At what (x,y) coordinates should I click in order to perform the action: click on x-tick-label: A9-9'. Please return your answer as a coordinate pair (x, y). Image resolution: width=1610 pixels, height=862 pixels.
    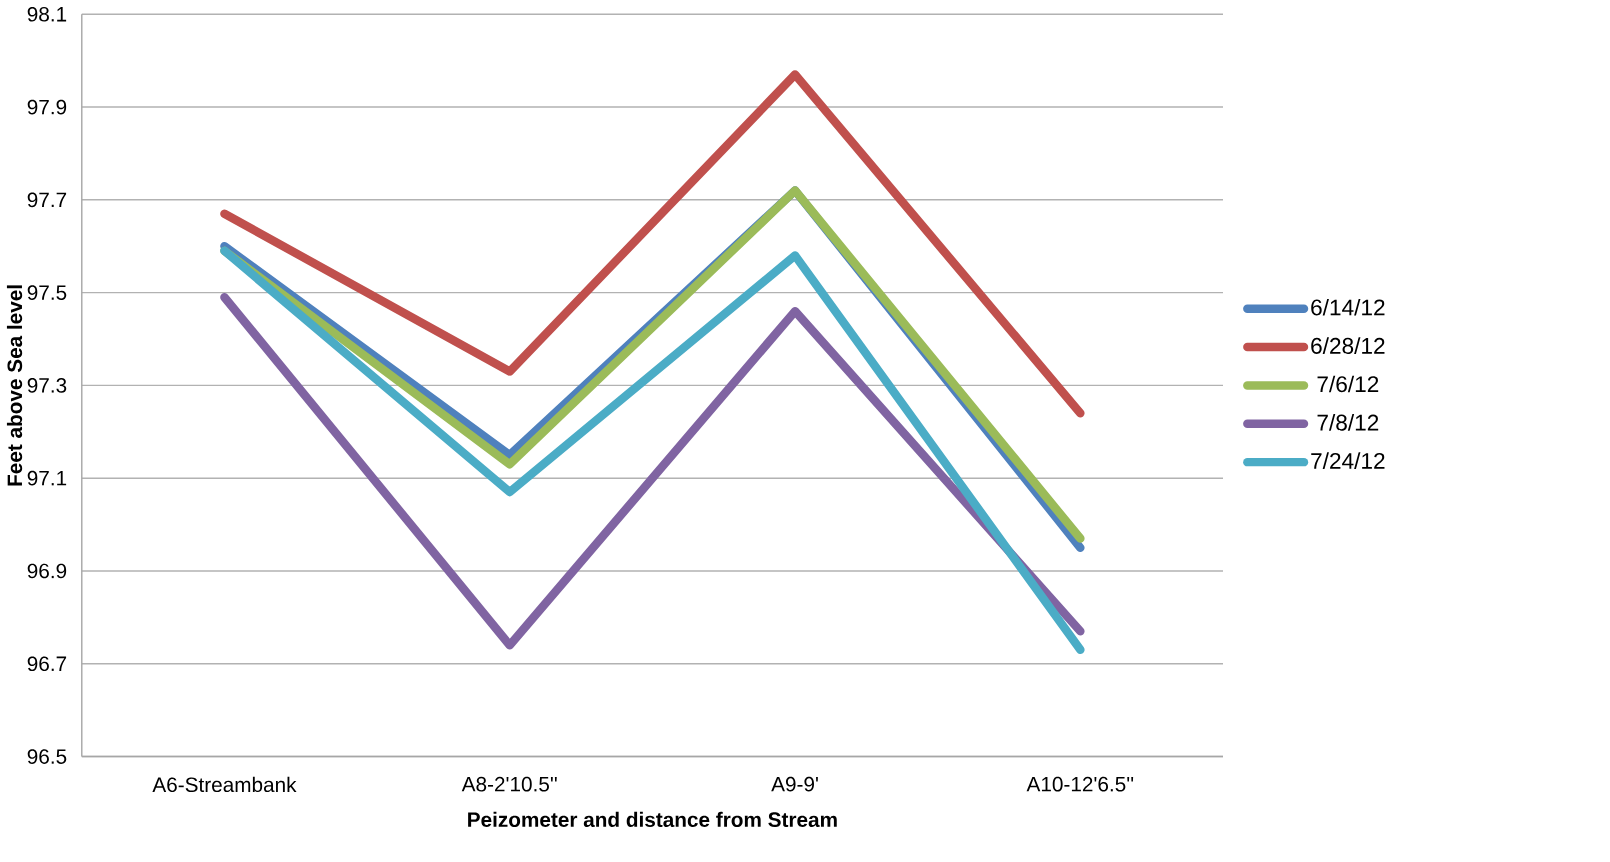
    Looking at the image, I should click on (794, 784).